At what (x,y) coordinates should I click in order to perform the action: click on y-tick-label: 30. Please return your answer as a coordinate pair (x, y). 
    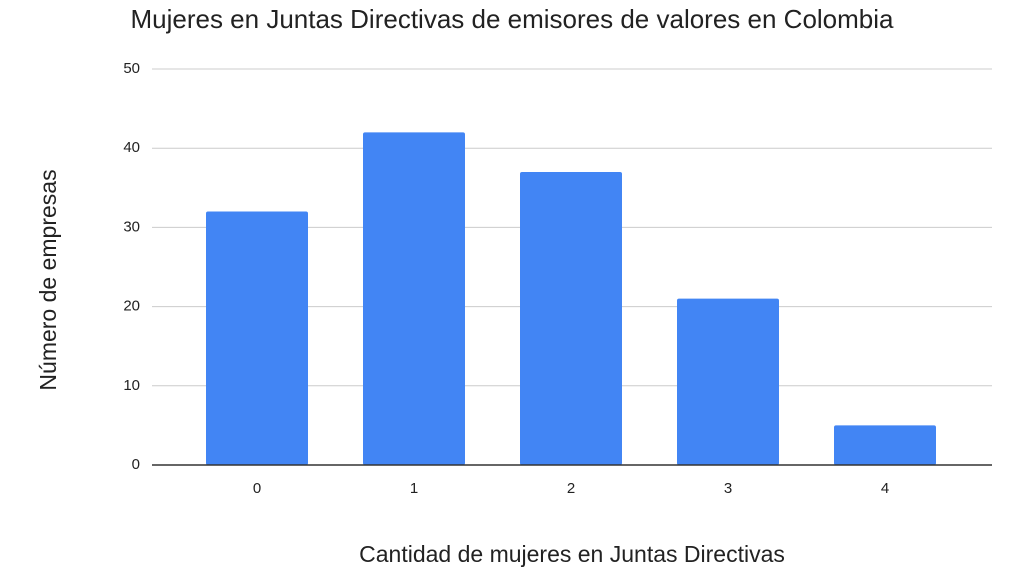
    Looking at the image, I should click on (131, 226).